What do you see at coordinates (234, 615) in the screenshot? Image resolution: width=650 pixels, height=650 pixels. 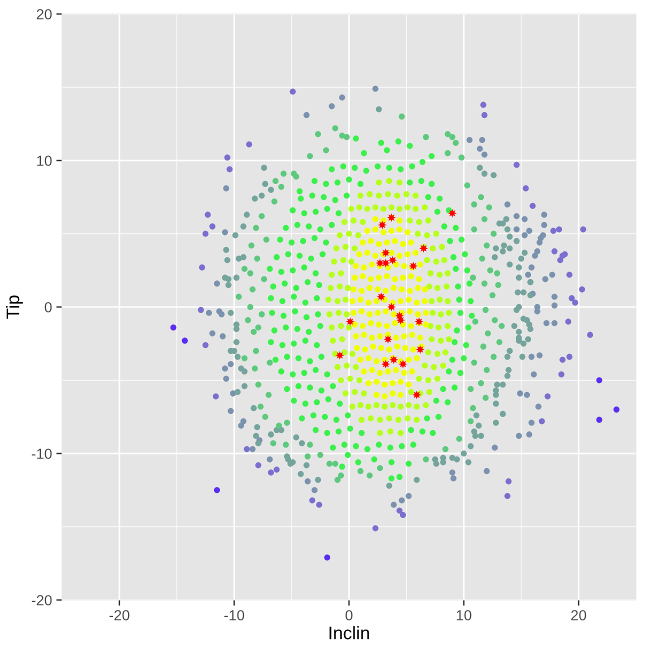 I see `x-tick-label: -10` at bounding box center [234, 615].